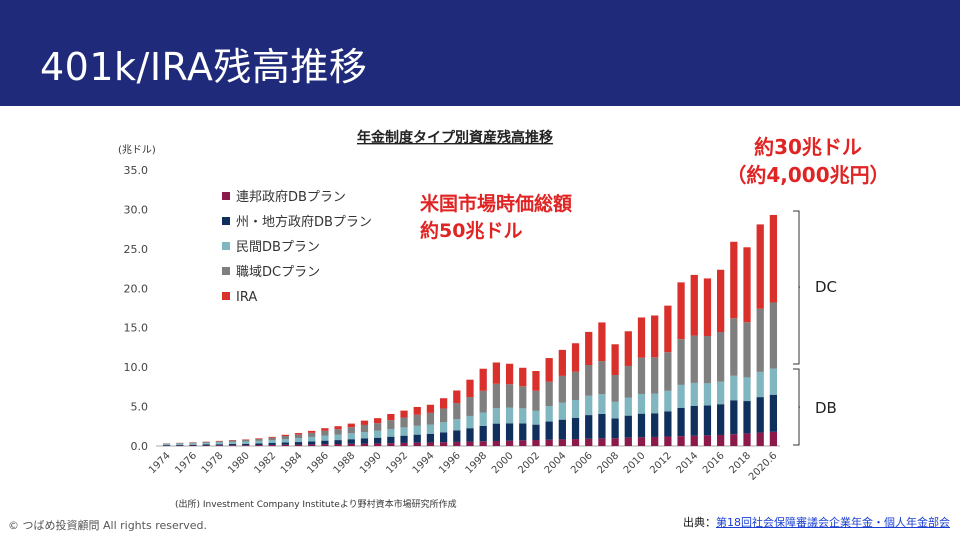  What do you see at coordinates (278, 272) in the screenshot?
I see `legend-label: 職域DCプラン` at bounding box center [278, 272].